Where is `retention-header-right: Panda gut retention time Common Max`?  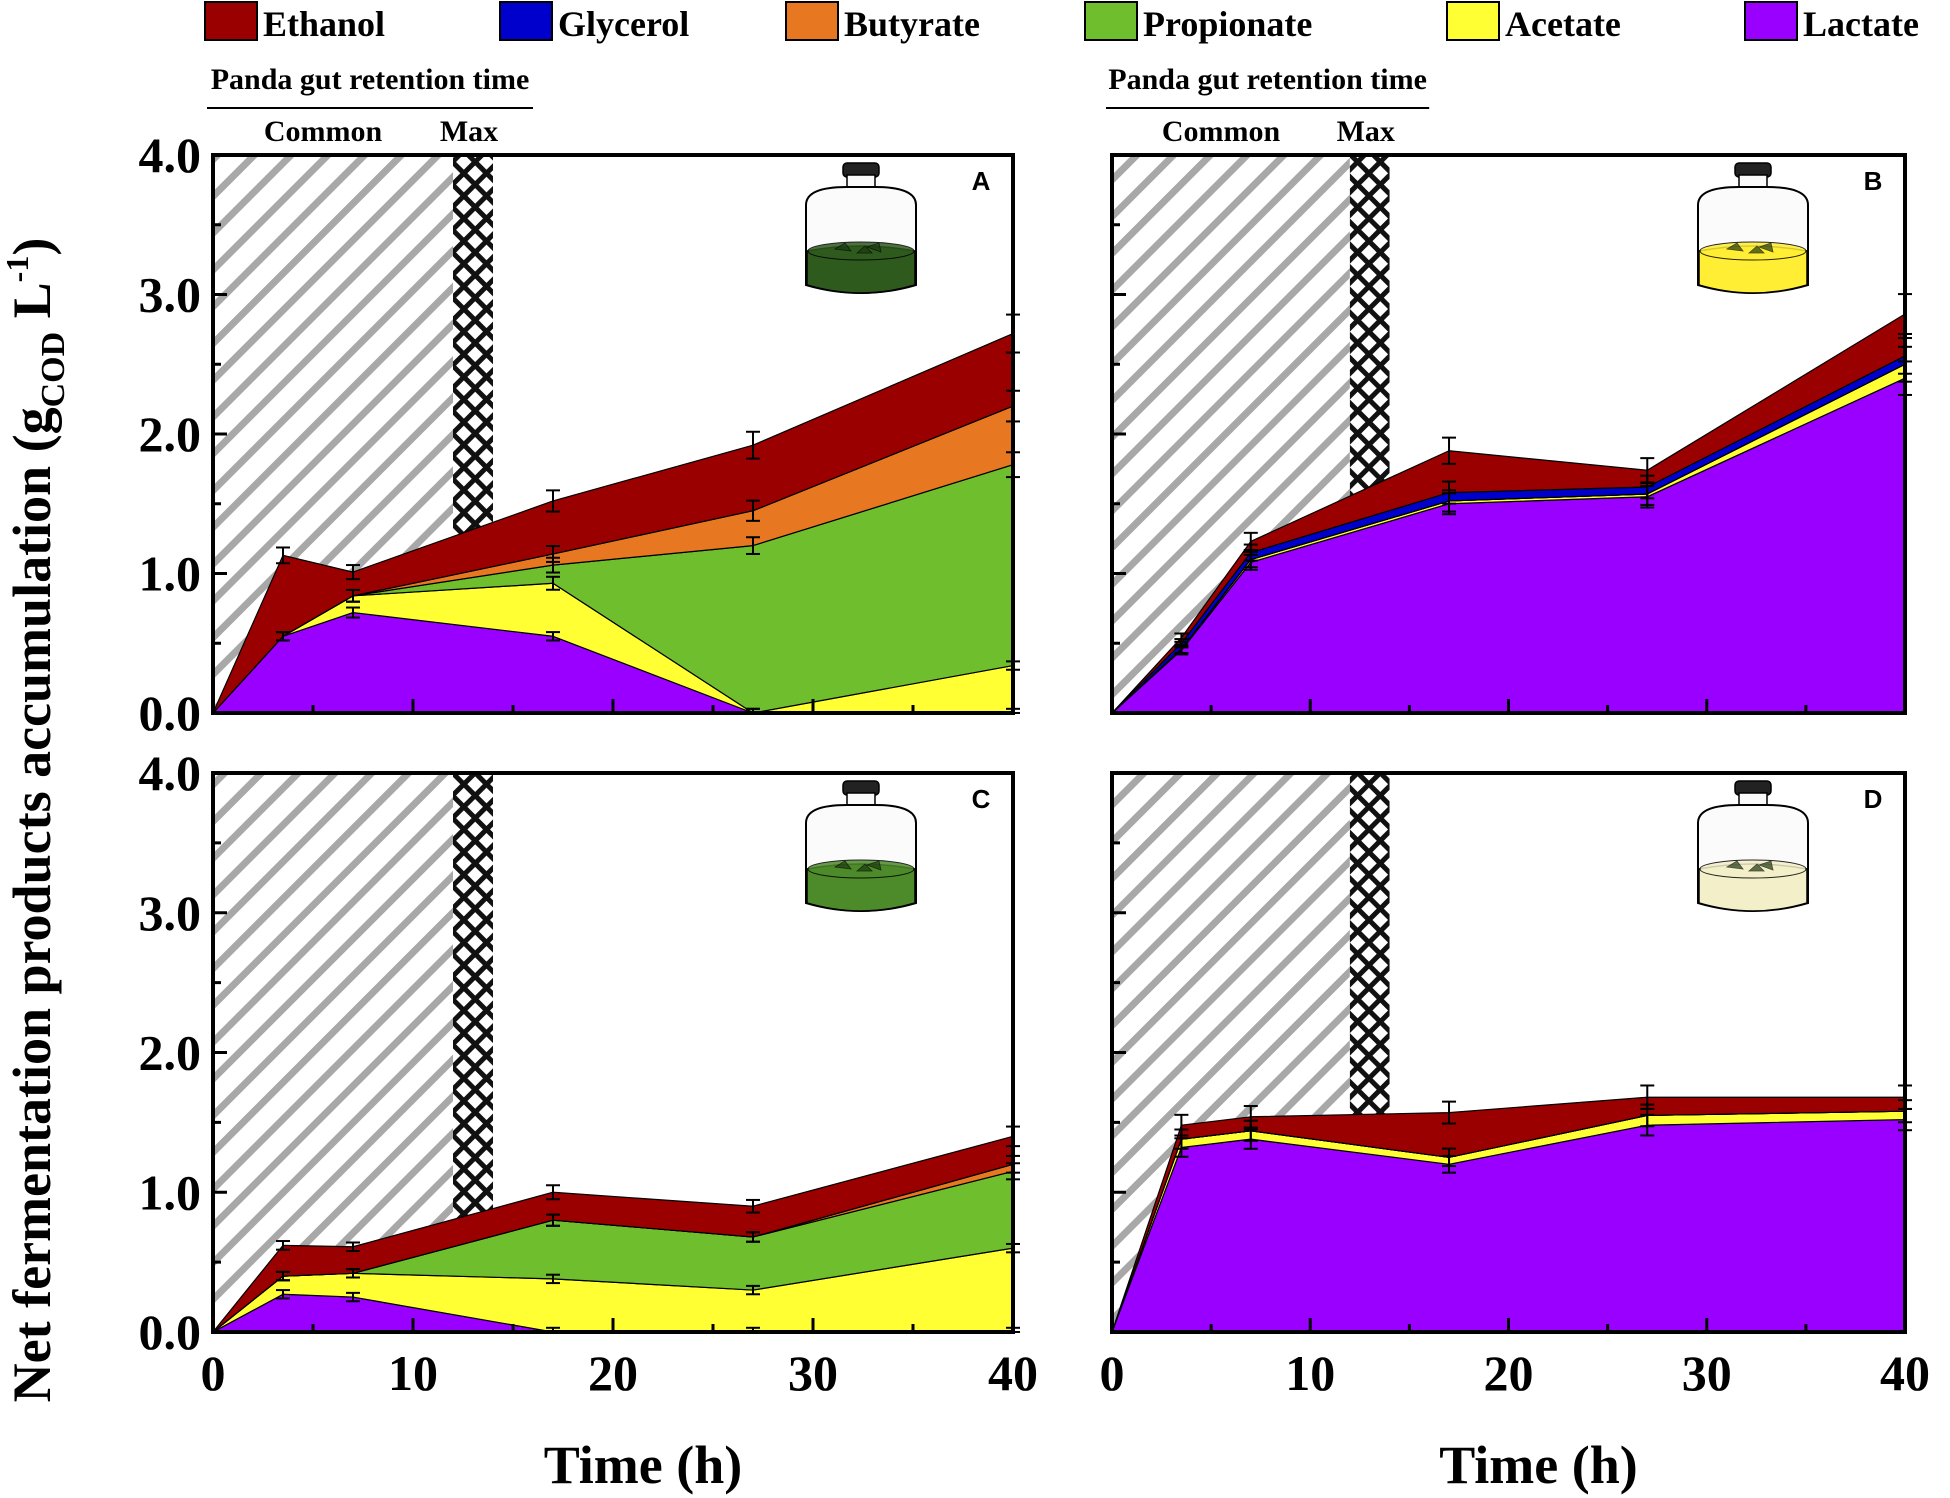
retention-header-right: Panda gut retention time Common Max is located at coordinates (1268, 105).